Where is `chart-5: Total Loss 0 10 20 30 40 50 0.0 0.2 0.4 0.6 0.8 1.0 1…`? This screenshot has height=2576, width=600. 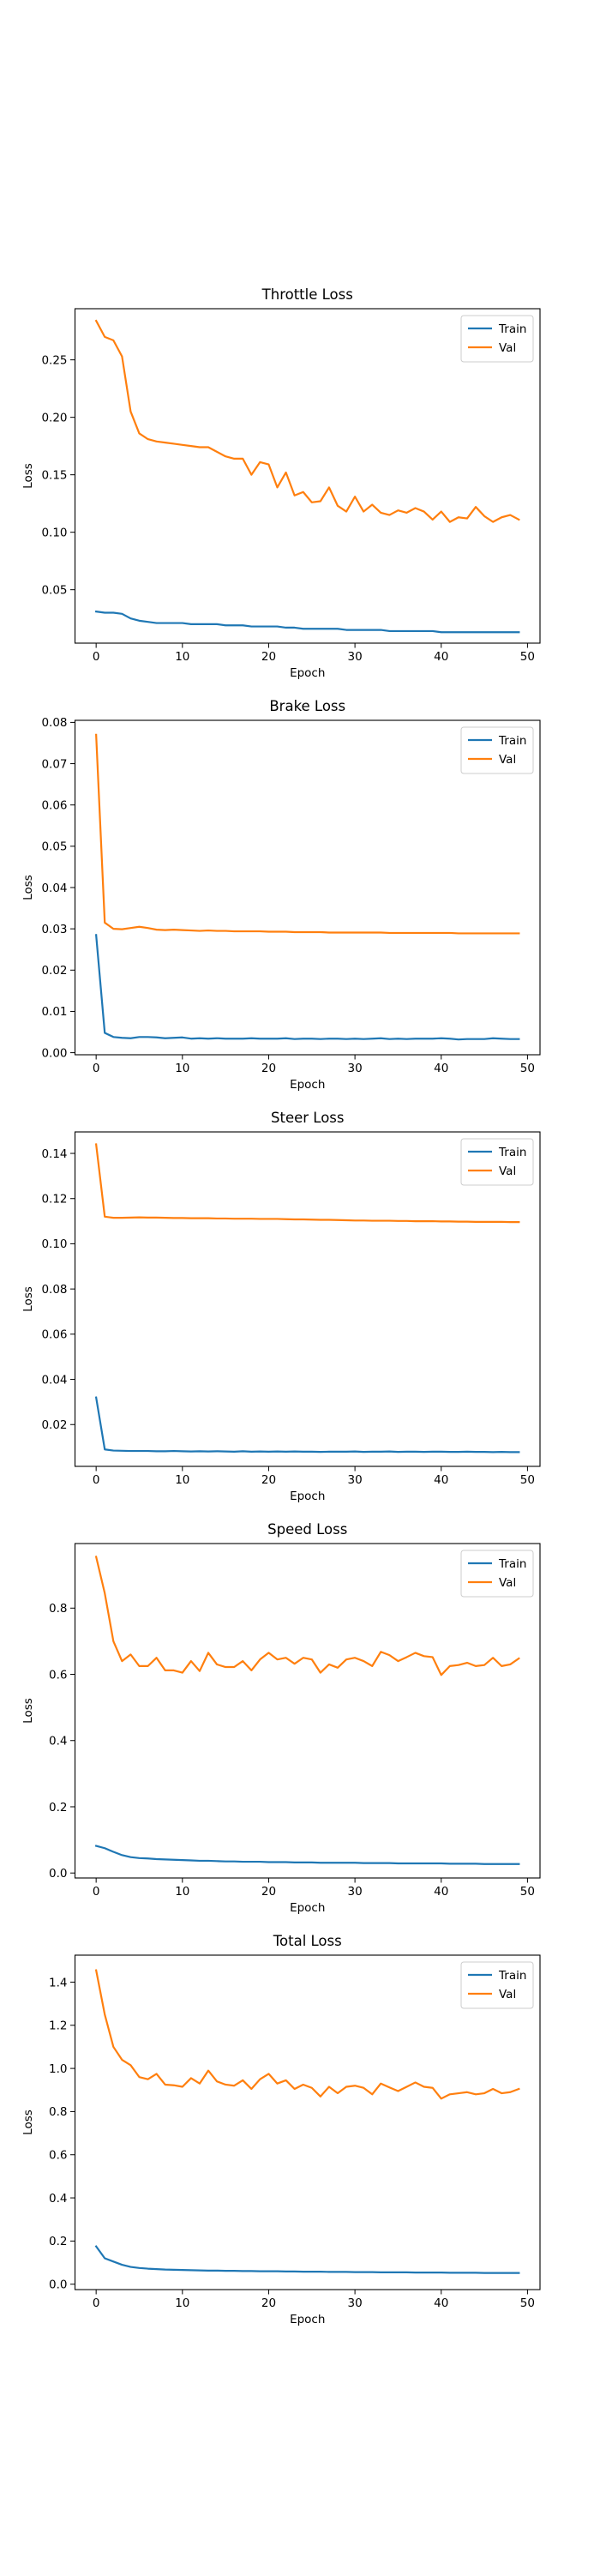
chart-5: Total Loss 0 10 20 30 40 50 0.0 0.2 0.4 0.6 0.8 1.0 1… is located at coordinates (281, 2129).